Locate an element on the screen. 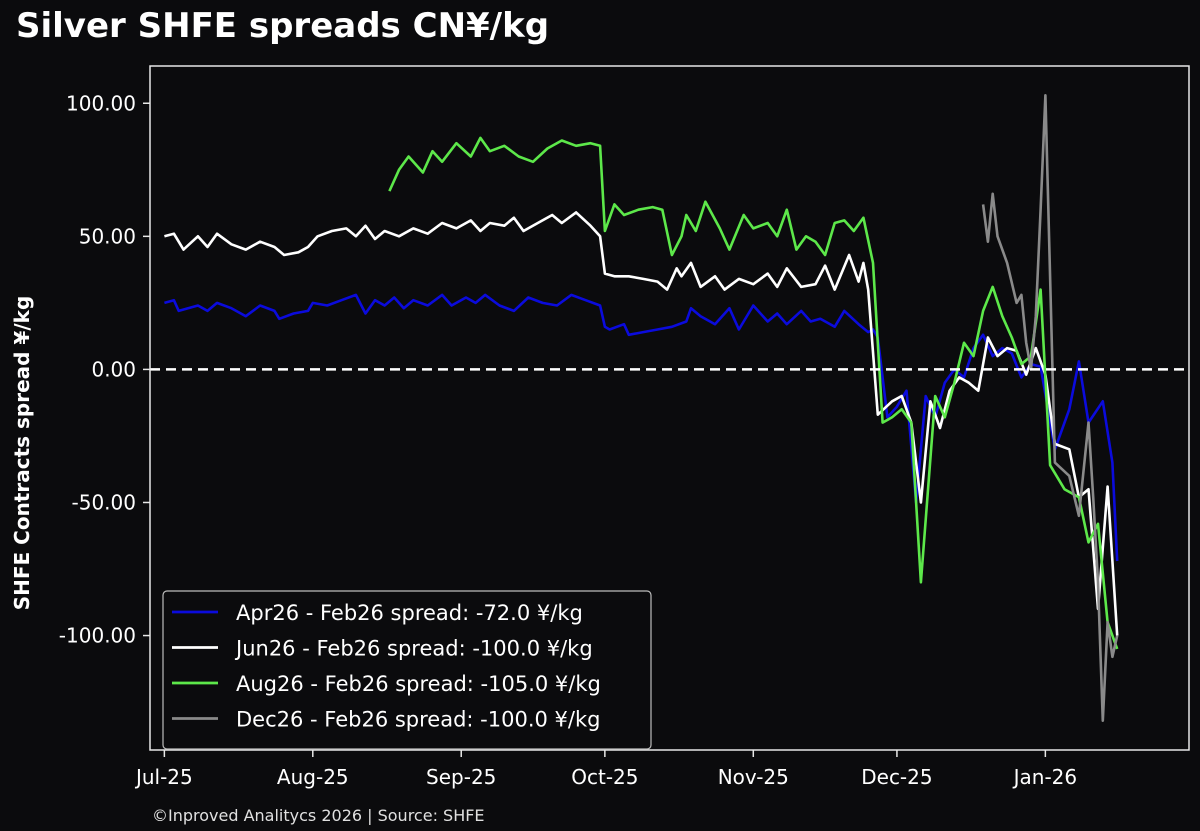  y-tick-label: 0.00 is located at coordinates (113, 369).